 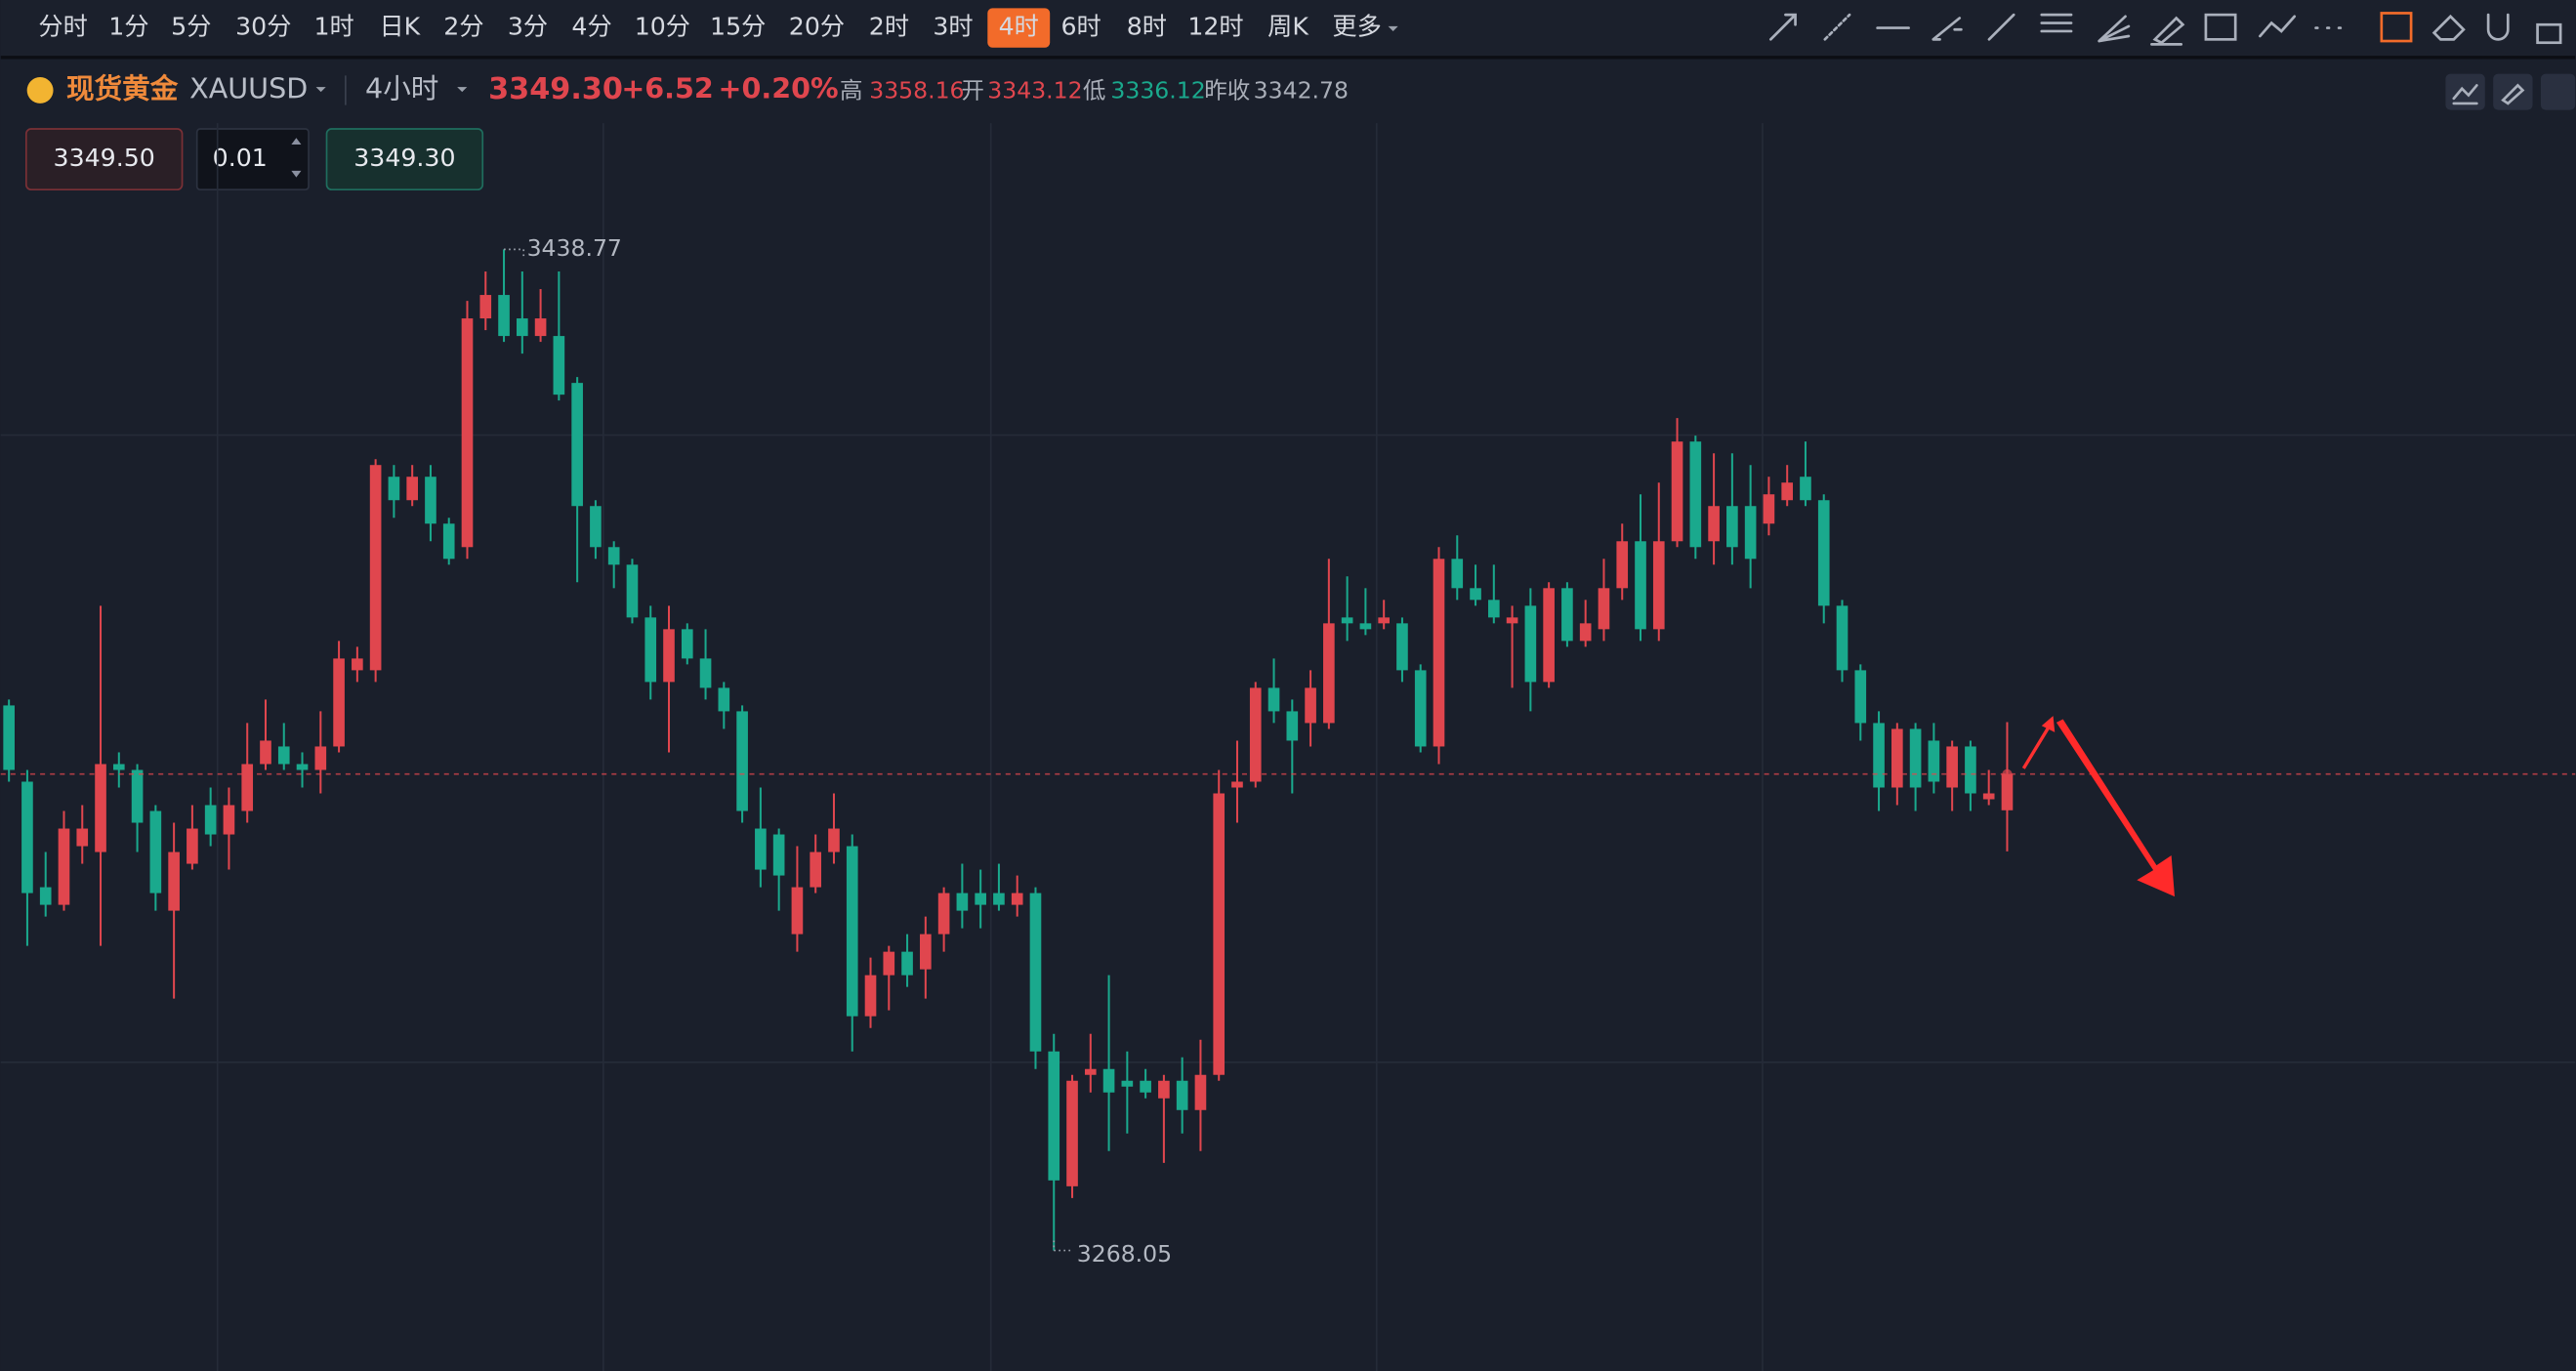 What do you see at coordinates (1837, 27) in the screenshot?
I see `tool-ray` at bounding box center [1837, 27].